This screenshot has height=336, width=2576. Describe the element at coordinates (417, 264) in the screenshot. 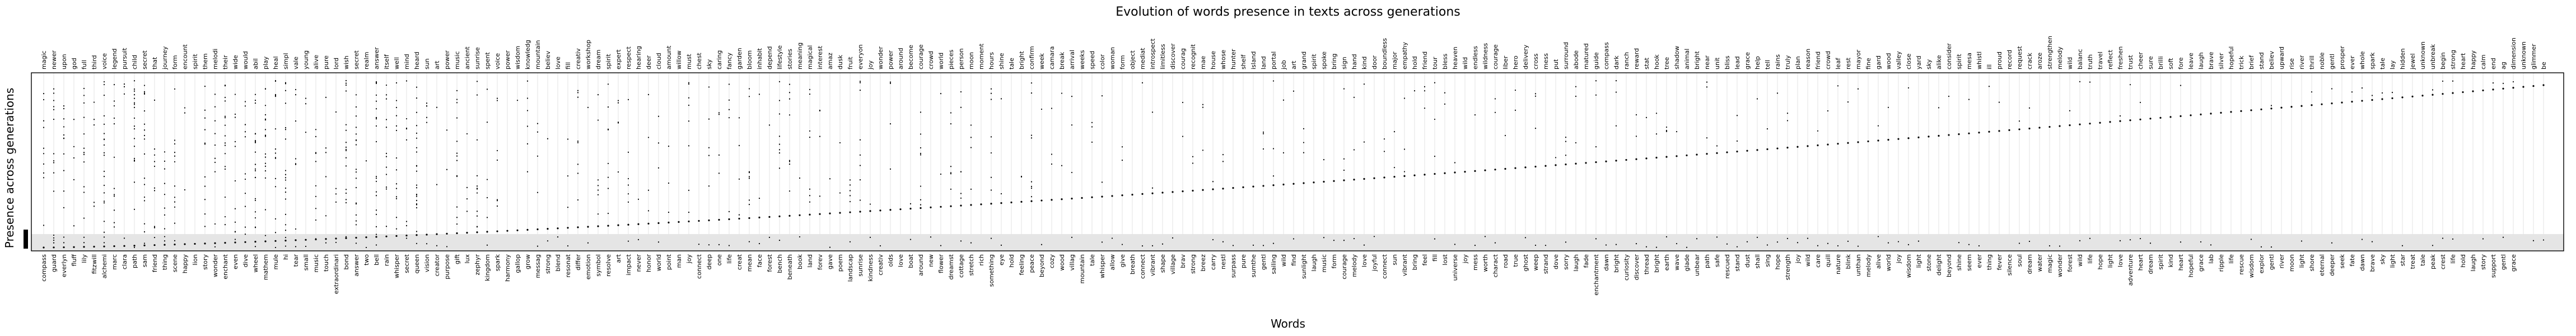

I see `bottom-tick-label: queen` at that location.